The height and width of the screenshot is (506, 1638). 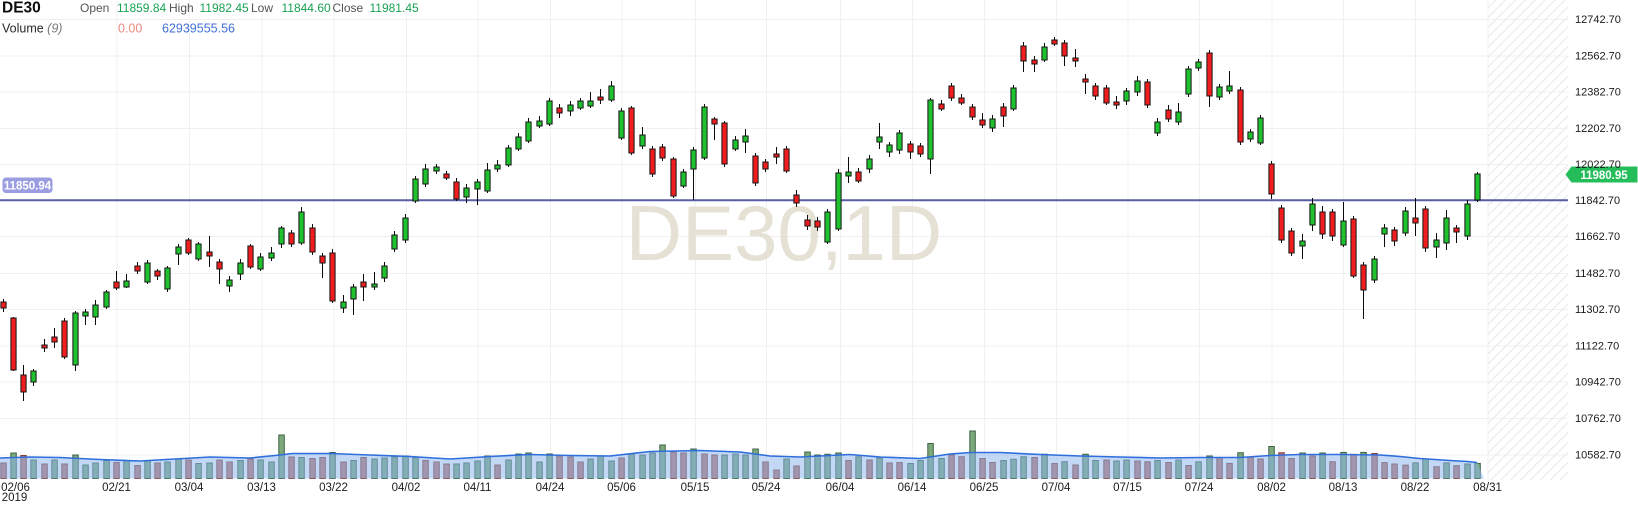 What do you see at coordinates (198, 29) in the screenshot?
I see `svg-text: 62939555.56` at bounding box center [198, 29].